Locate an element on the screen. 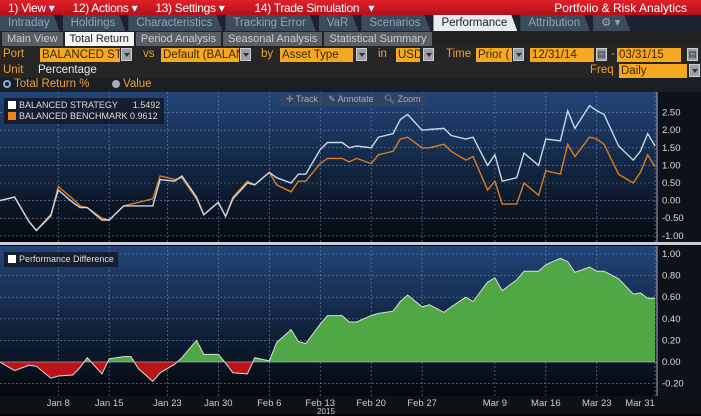 Image resolution: width=701 pixels, height=416 pixels. y-tick-label: 2.00 is located at coordinates (671, 130).